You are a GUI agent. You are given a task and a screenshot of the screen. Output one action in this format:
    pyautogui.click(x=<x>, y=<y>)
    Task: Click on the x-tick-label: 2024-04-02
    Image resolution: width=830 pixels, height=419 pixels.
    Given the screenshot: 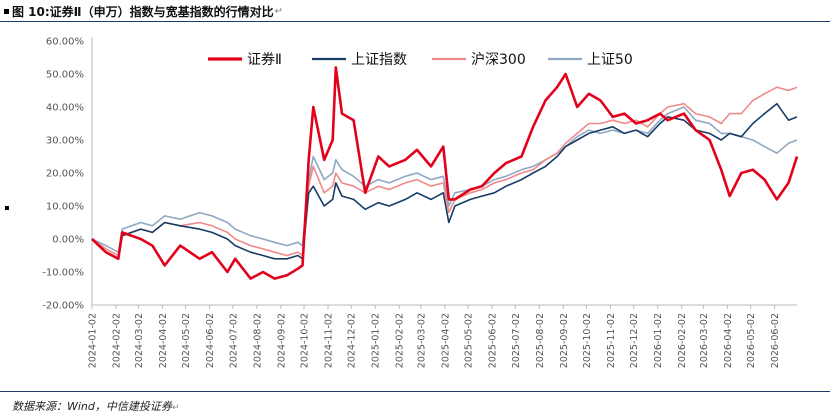 What is the action you would take?
    pyautogui.click(x=163, y=340)
    